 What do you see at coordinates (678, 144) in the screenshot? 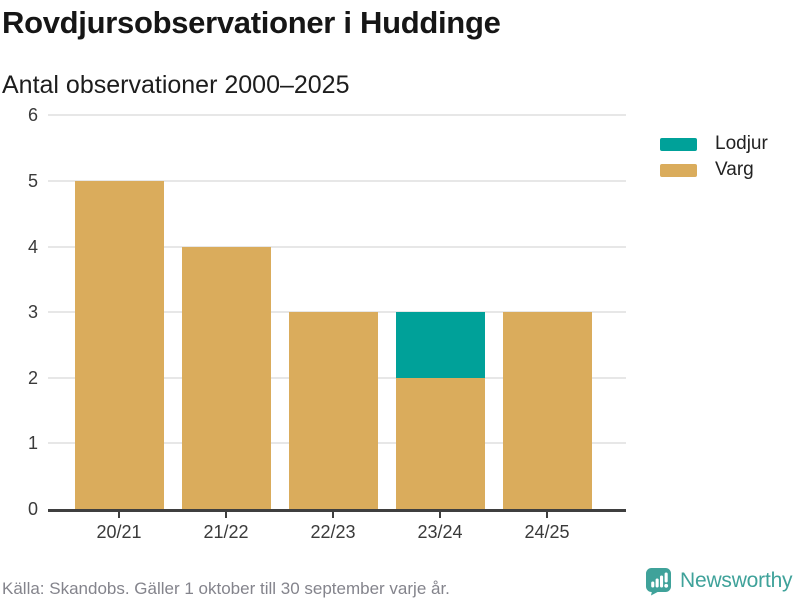
I see `legend-swatch-lodjur` at bounding box center [678, 144].